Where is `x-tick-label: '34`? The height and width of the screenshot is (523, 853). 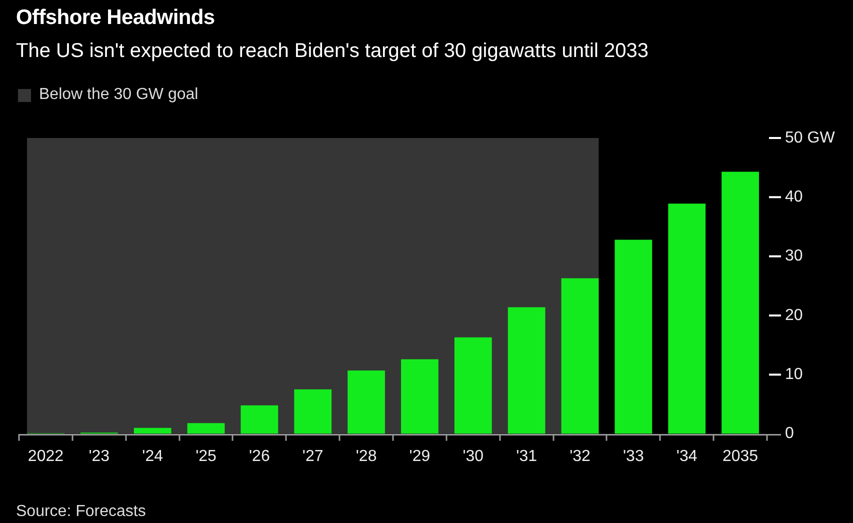 x-tick-label: '34 is located at coordinates (687, 456).